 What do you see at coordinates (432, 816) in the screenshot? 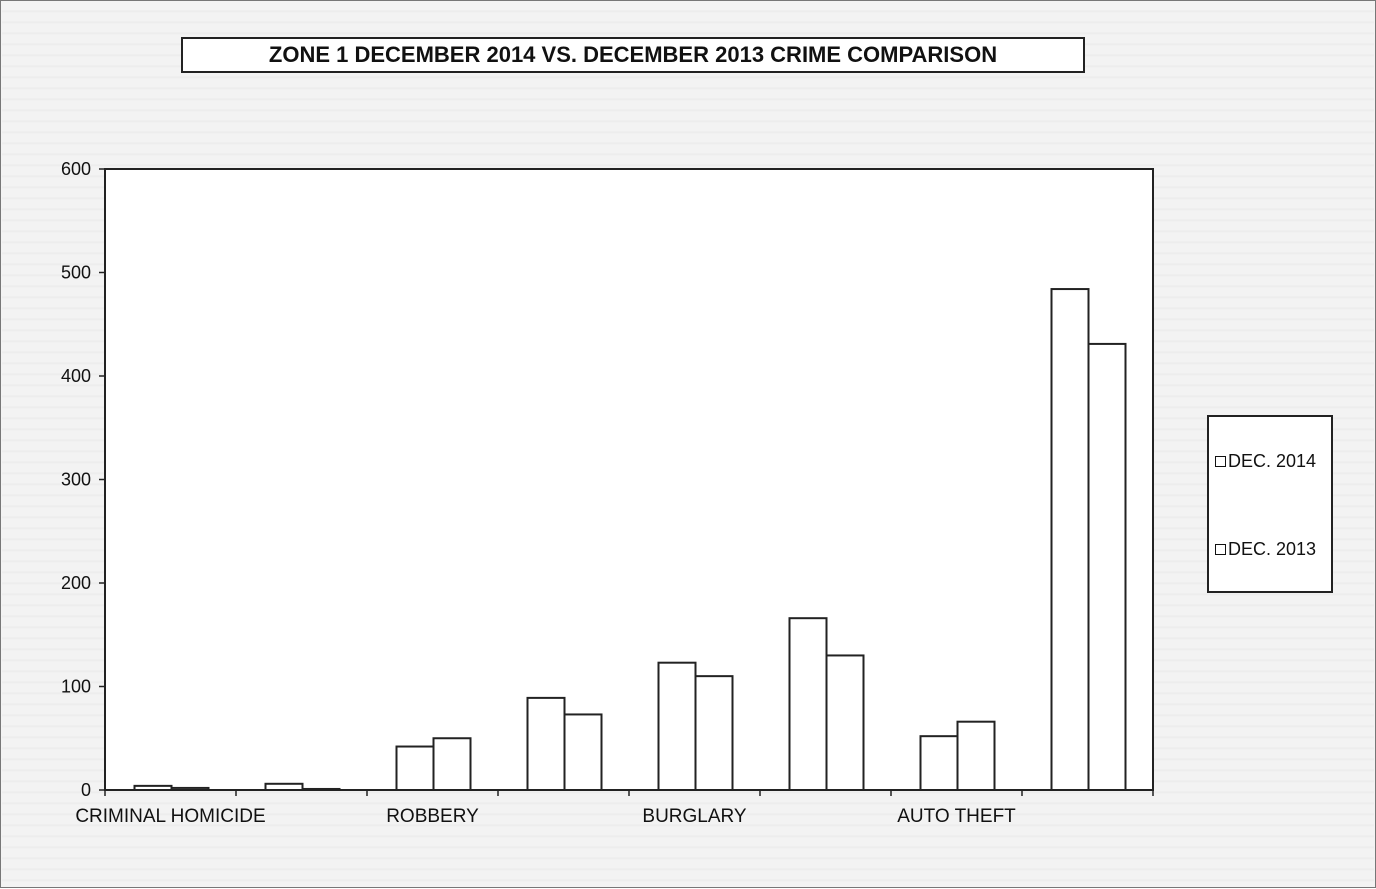
I see `x-tick-label: ROBBERY` at bounding box center [432, 816].